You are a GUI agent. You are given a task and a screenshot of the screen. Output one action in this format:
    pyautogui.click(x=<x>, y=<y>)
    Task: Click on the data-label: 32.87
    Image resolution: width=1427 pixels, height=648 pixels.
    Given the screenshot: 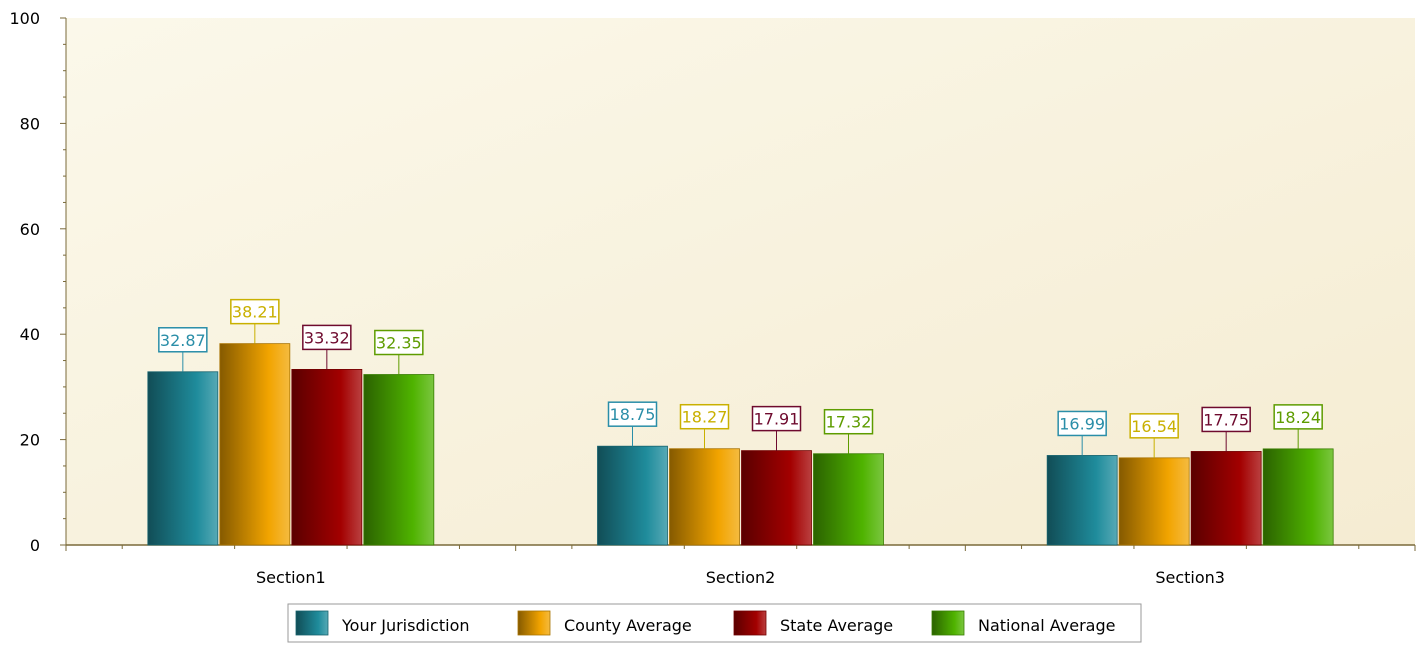 What is the action you would take?
    pyautogui.click(x=183, y=340)
    